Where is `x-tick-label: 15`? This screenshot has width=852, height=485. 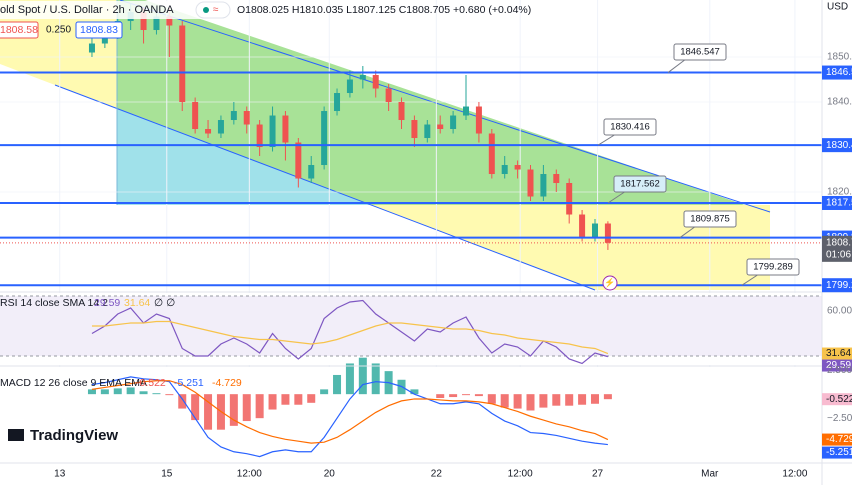
x-tick-label: 15 is located at coordinates (167, 474).